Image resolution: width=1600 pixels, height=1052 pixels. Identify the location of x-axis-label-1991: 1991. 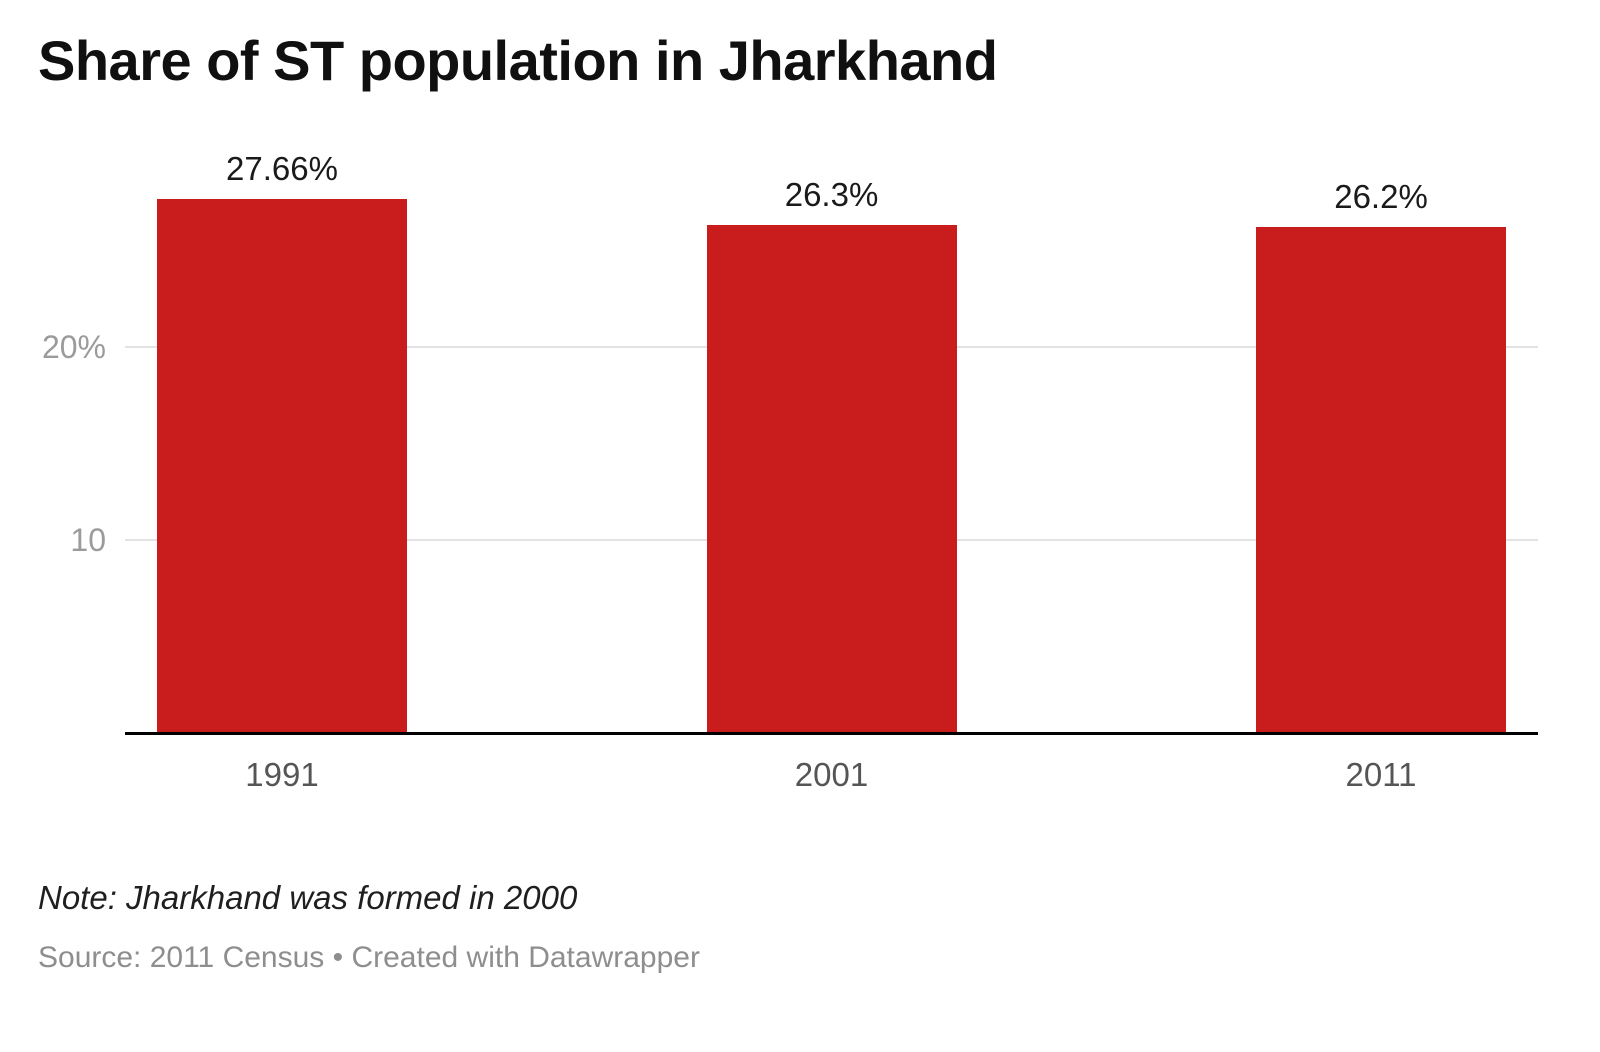
(282, 774).